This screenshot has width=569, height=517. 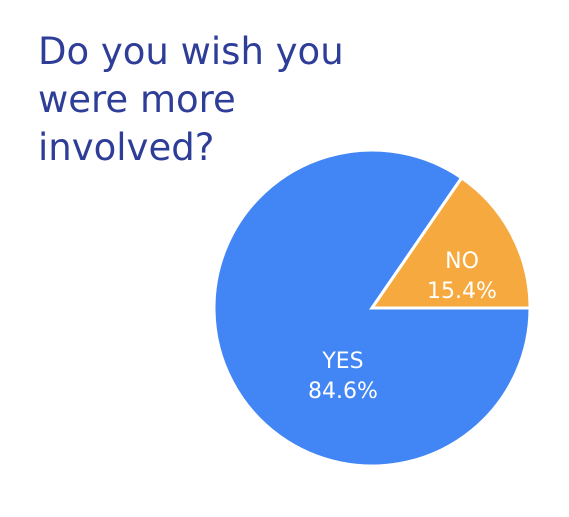 What do you see at coordinates (343, 391) in the screenshot?
I see `slice-value-label: 84.6%` at bounding box center [343, 391].